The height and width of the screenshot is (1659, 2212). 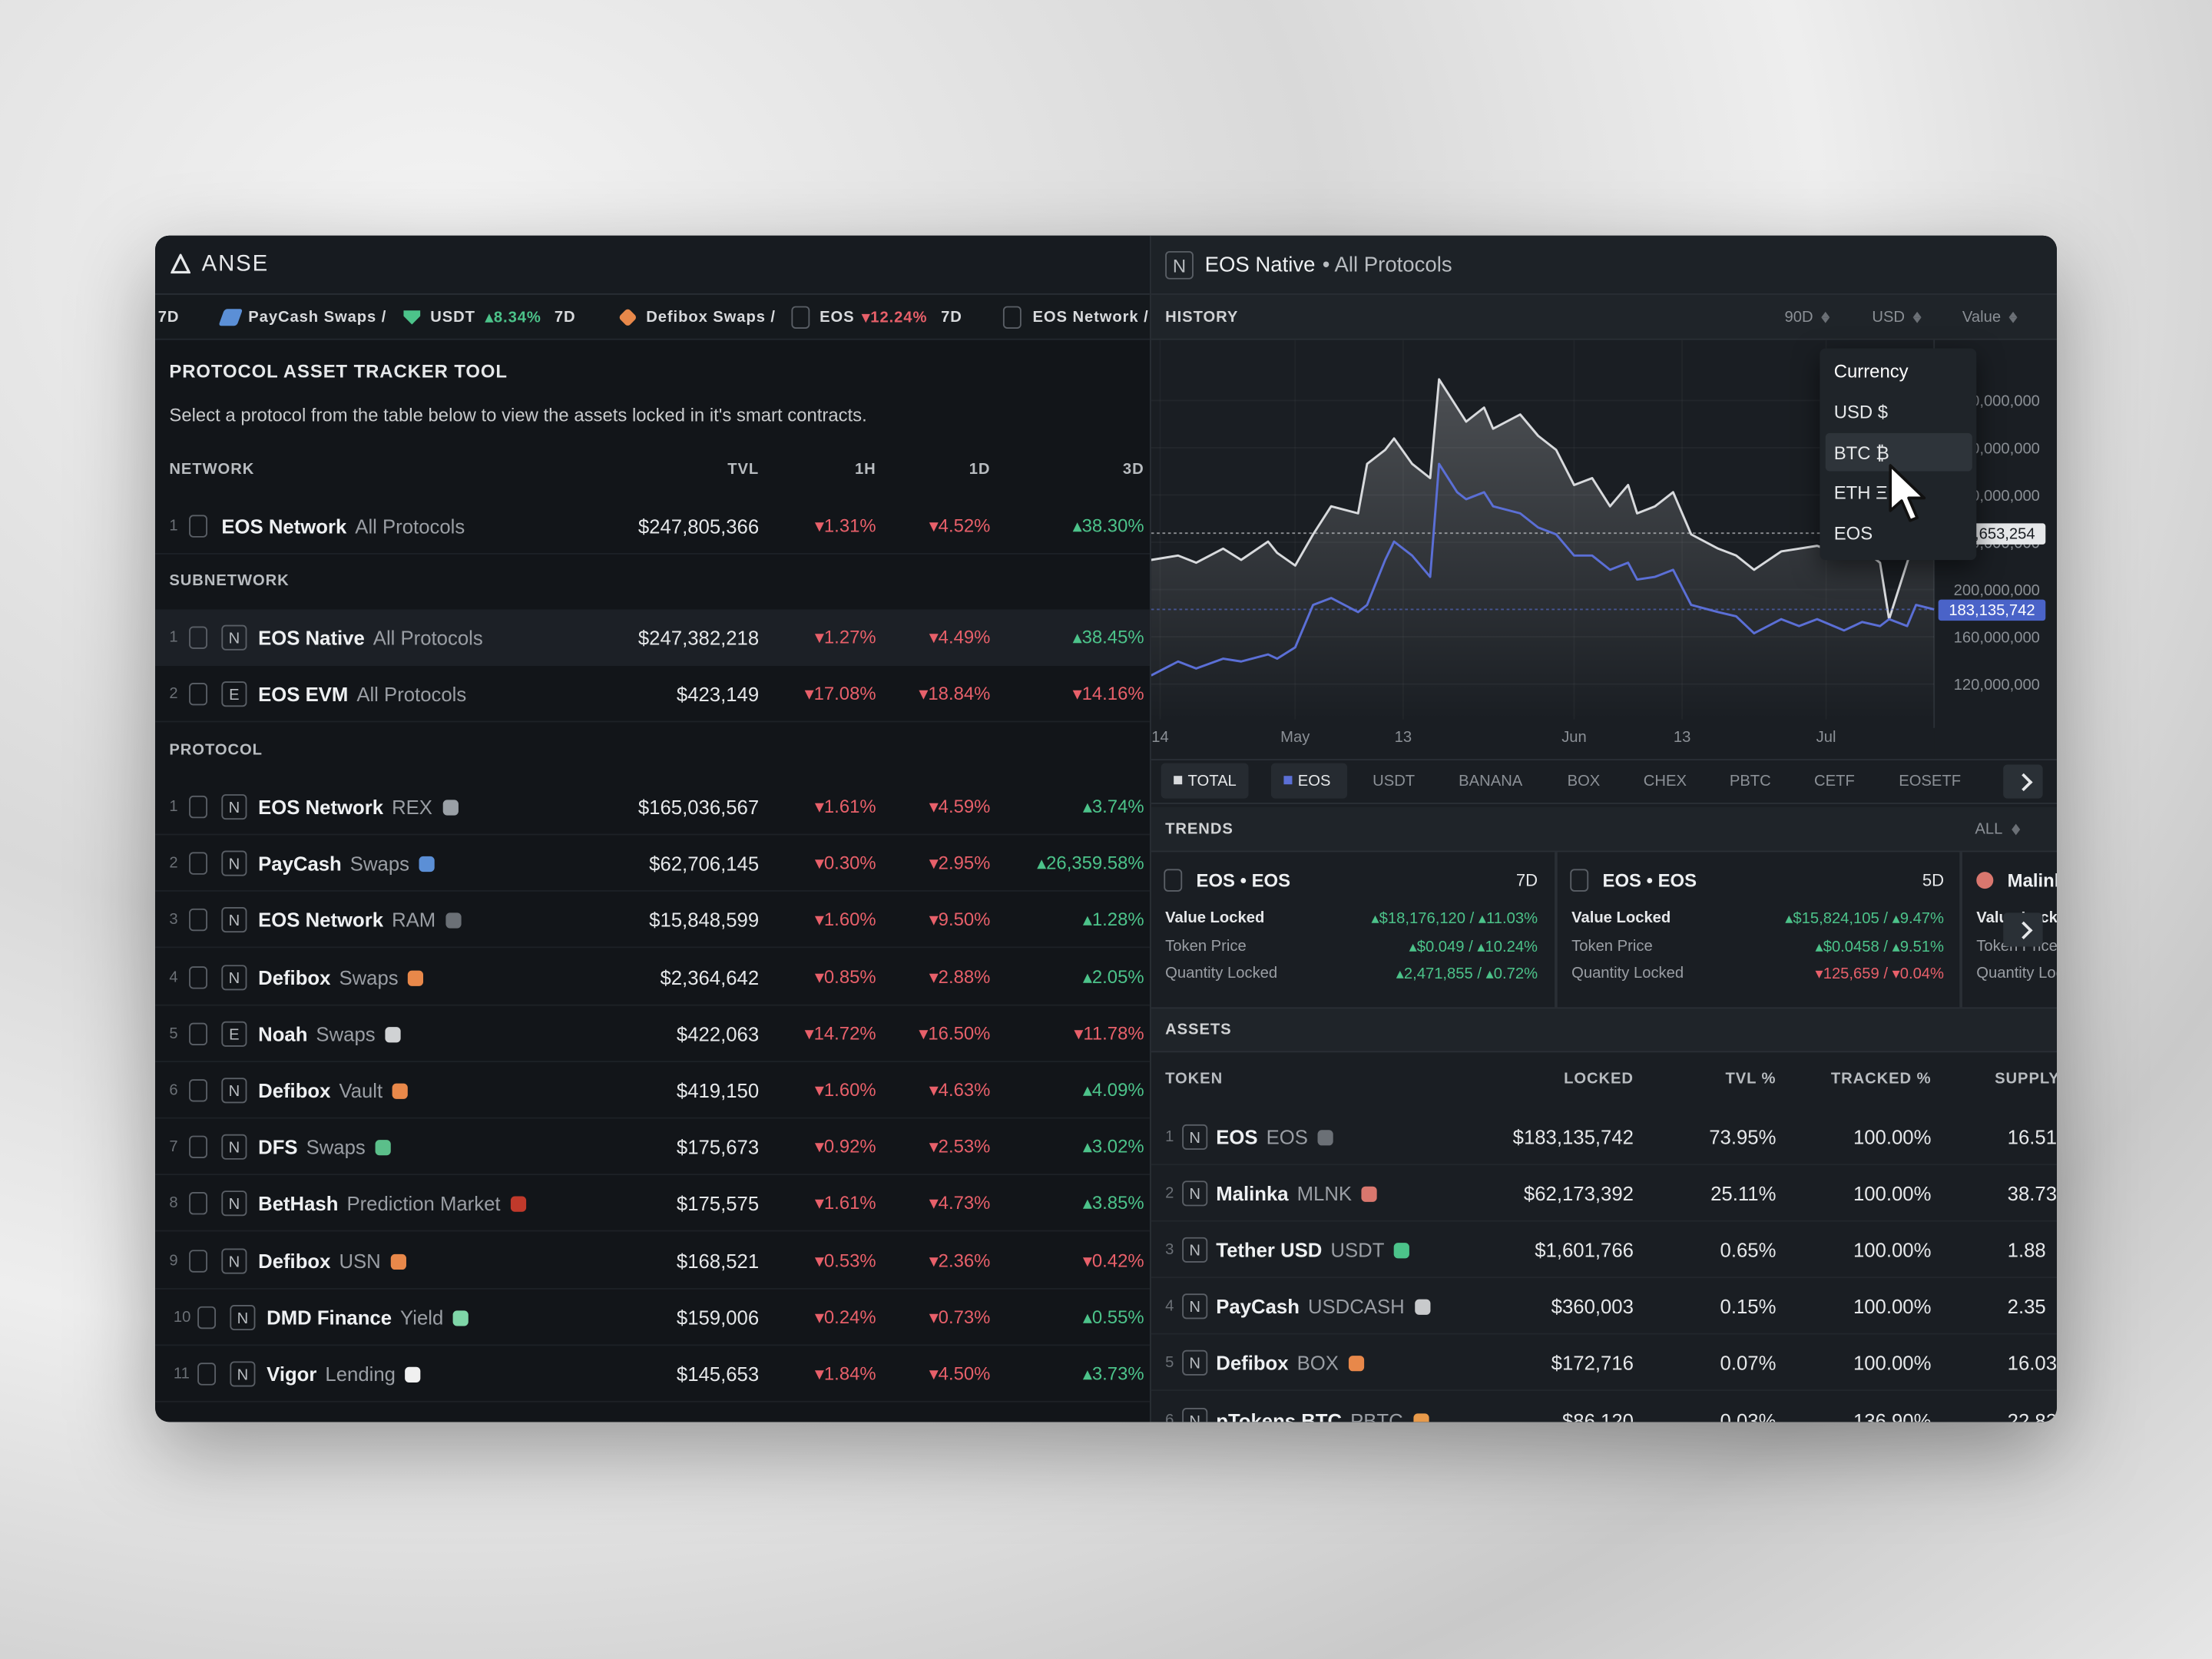 What do you see at coordinates (343, 526) in the screenshot?
I see `row-name-cell: EOS Network All Protocols` at bounding box center [343, 526].